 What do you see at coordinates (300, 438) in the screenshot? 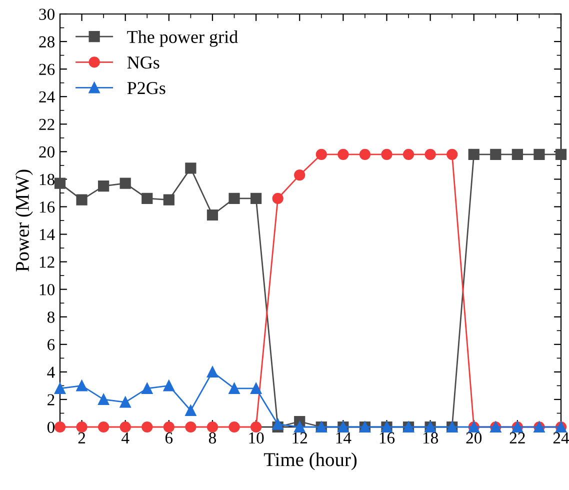
I see `x-tick-label: 12` at bounding box center [300, 438].